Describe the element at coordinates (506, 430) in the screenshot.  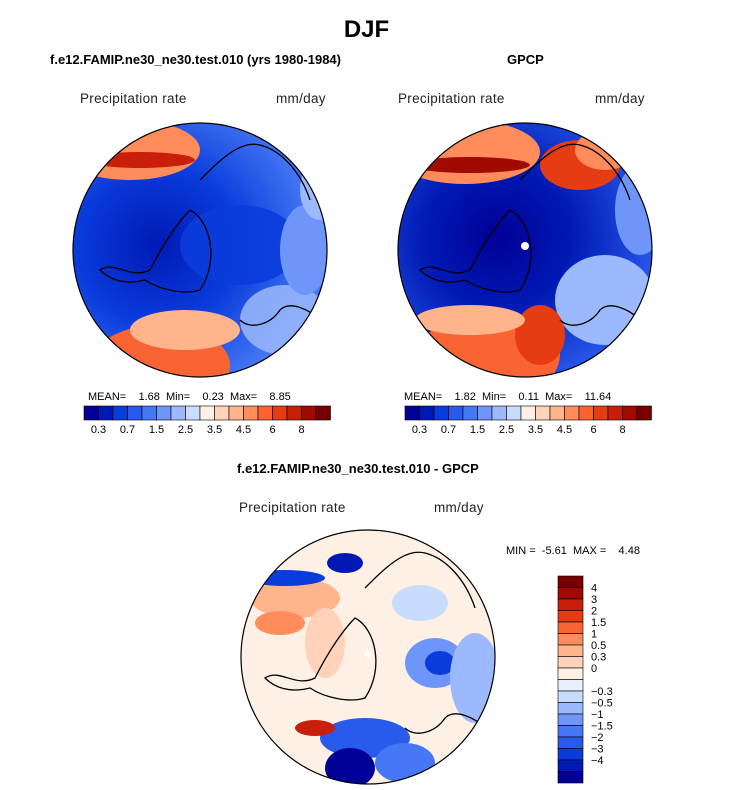
I see `panel-2-colorbar-tick-label: 2.5` at that location.